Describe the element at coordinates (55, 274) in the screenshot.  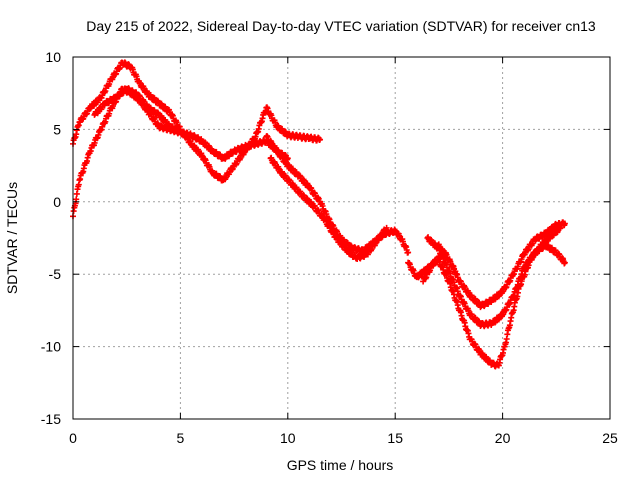
I see `y-tick-label: -5` at that location.